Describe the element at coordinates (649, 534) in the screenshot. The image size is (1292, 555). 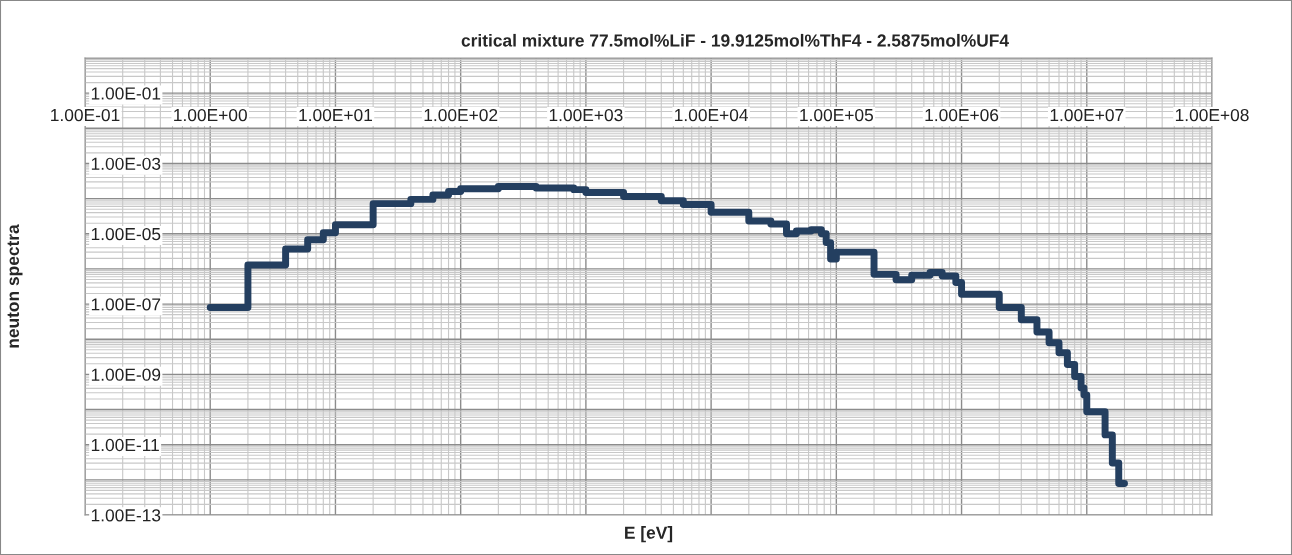
I see `x-axis-title: E [eV]` at that location.